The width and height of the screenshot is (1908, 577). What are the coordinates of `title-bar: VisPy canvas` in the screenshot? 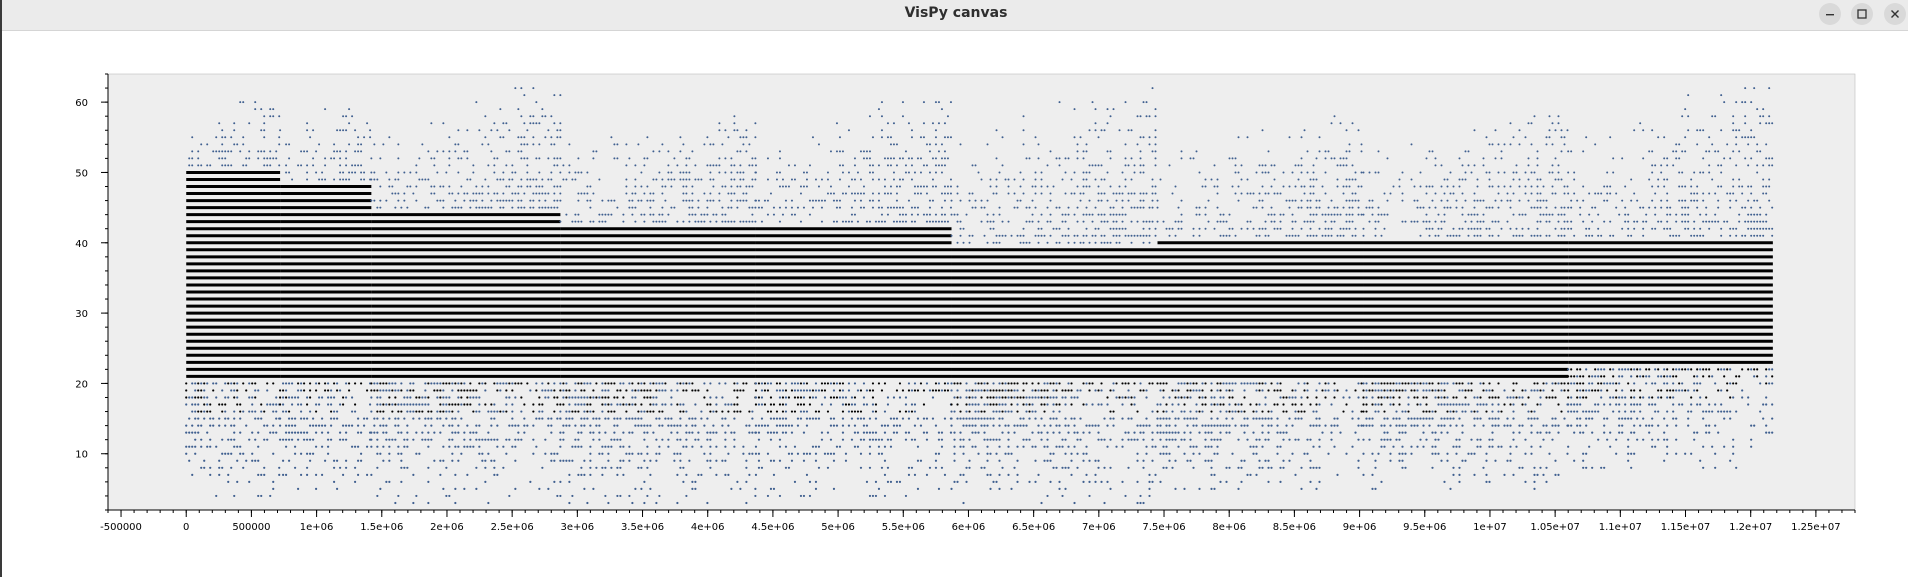 It's located at (955, 15).